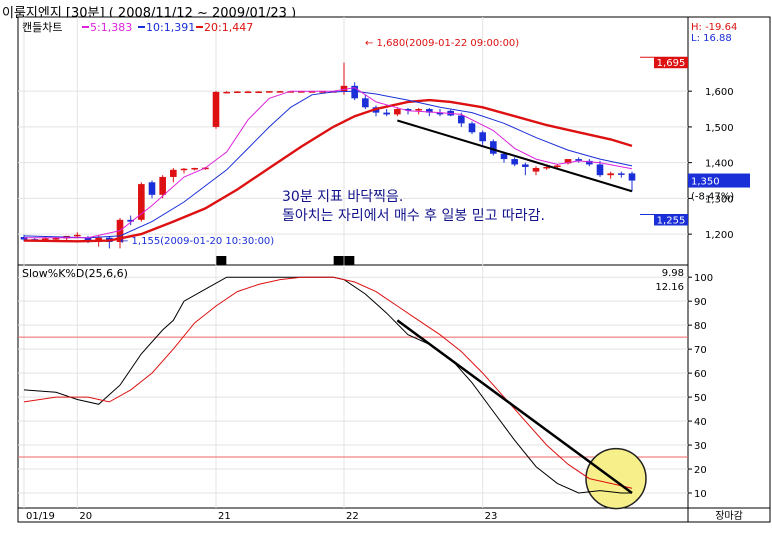  I want to click on comment-line-2: 돌아치는 자리에서 매수 후 일봉 믿고 따라감., so click(413, 216).